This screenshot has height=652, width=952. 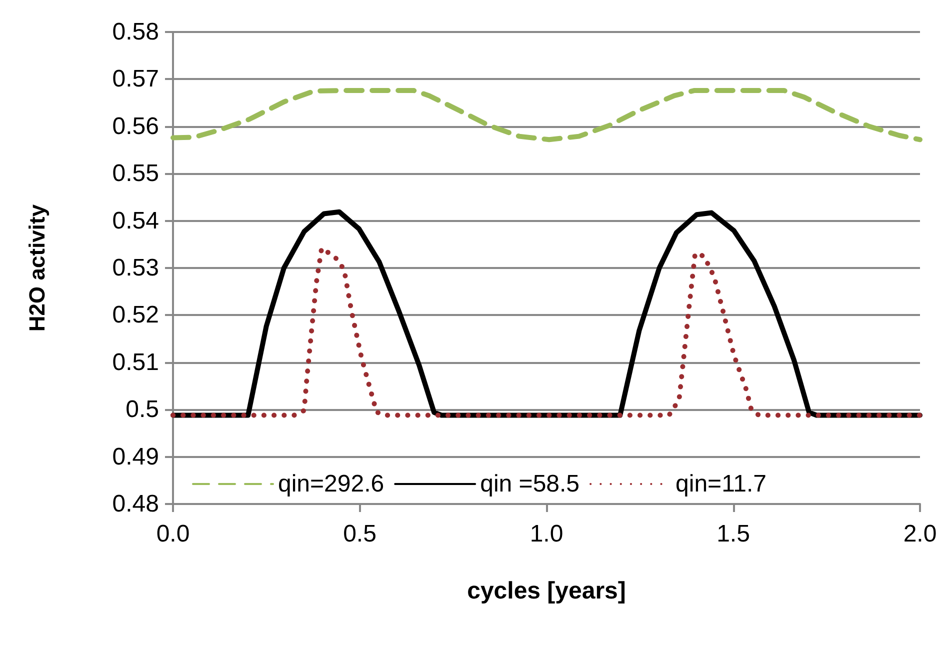 What do you see at coordinates (135, 32) in the screenshot?
I see `y-tick-label: 0.58` at bounding box center [135, 32].